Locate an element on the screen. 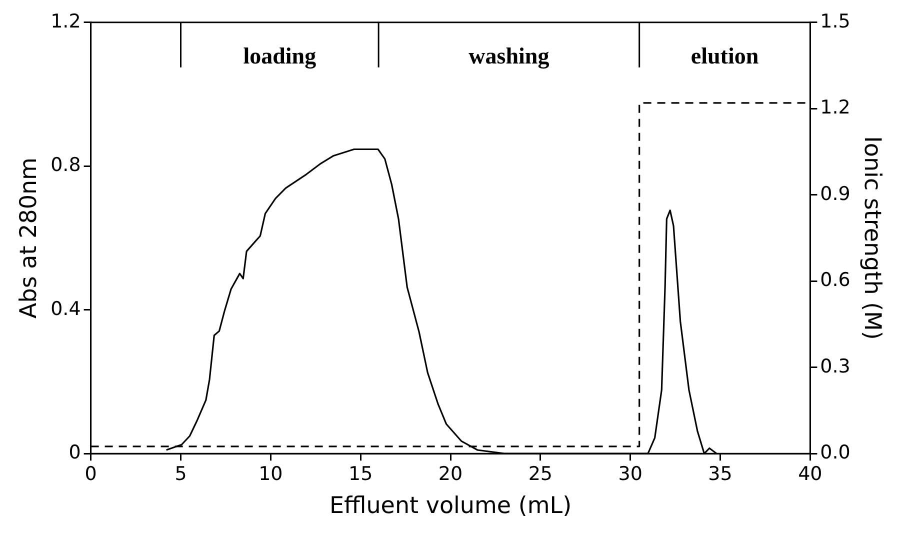 This screenshot has width=901, height=535. y-tick-label: 0.8 is located at coordinates (65, 165).